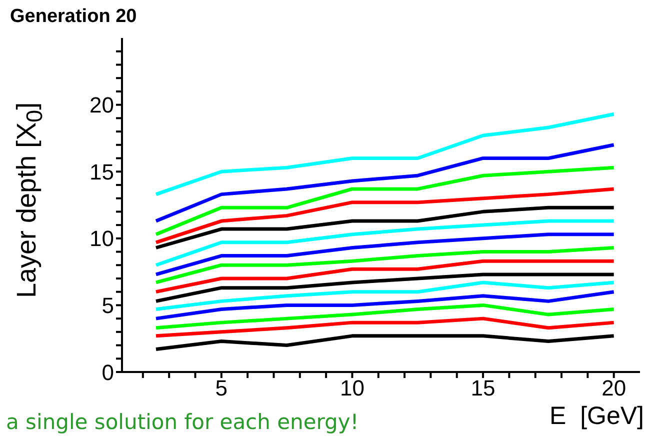  Describe the element at coordinates (352, 388) in the screenshot. I see `x-tick-label: 10` at that location.